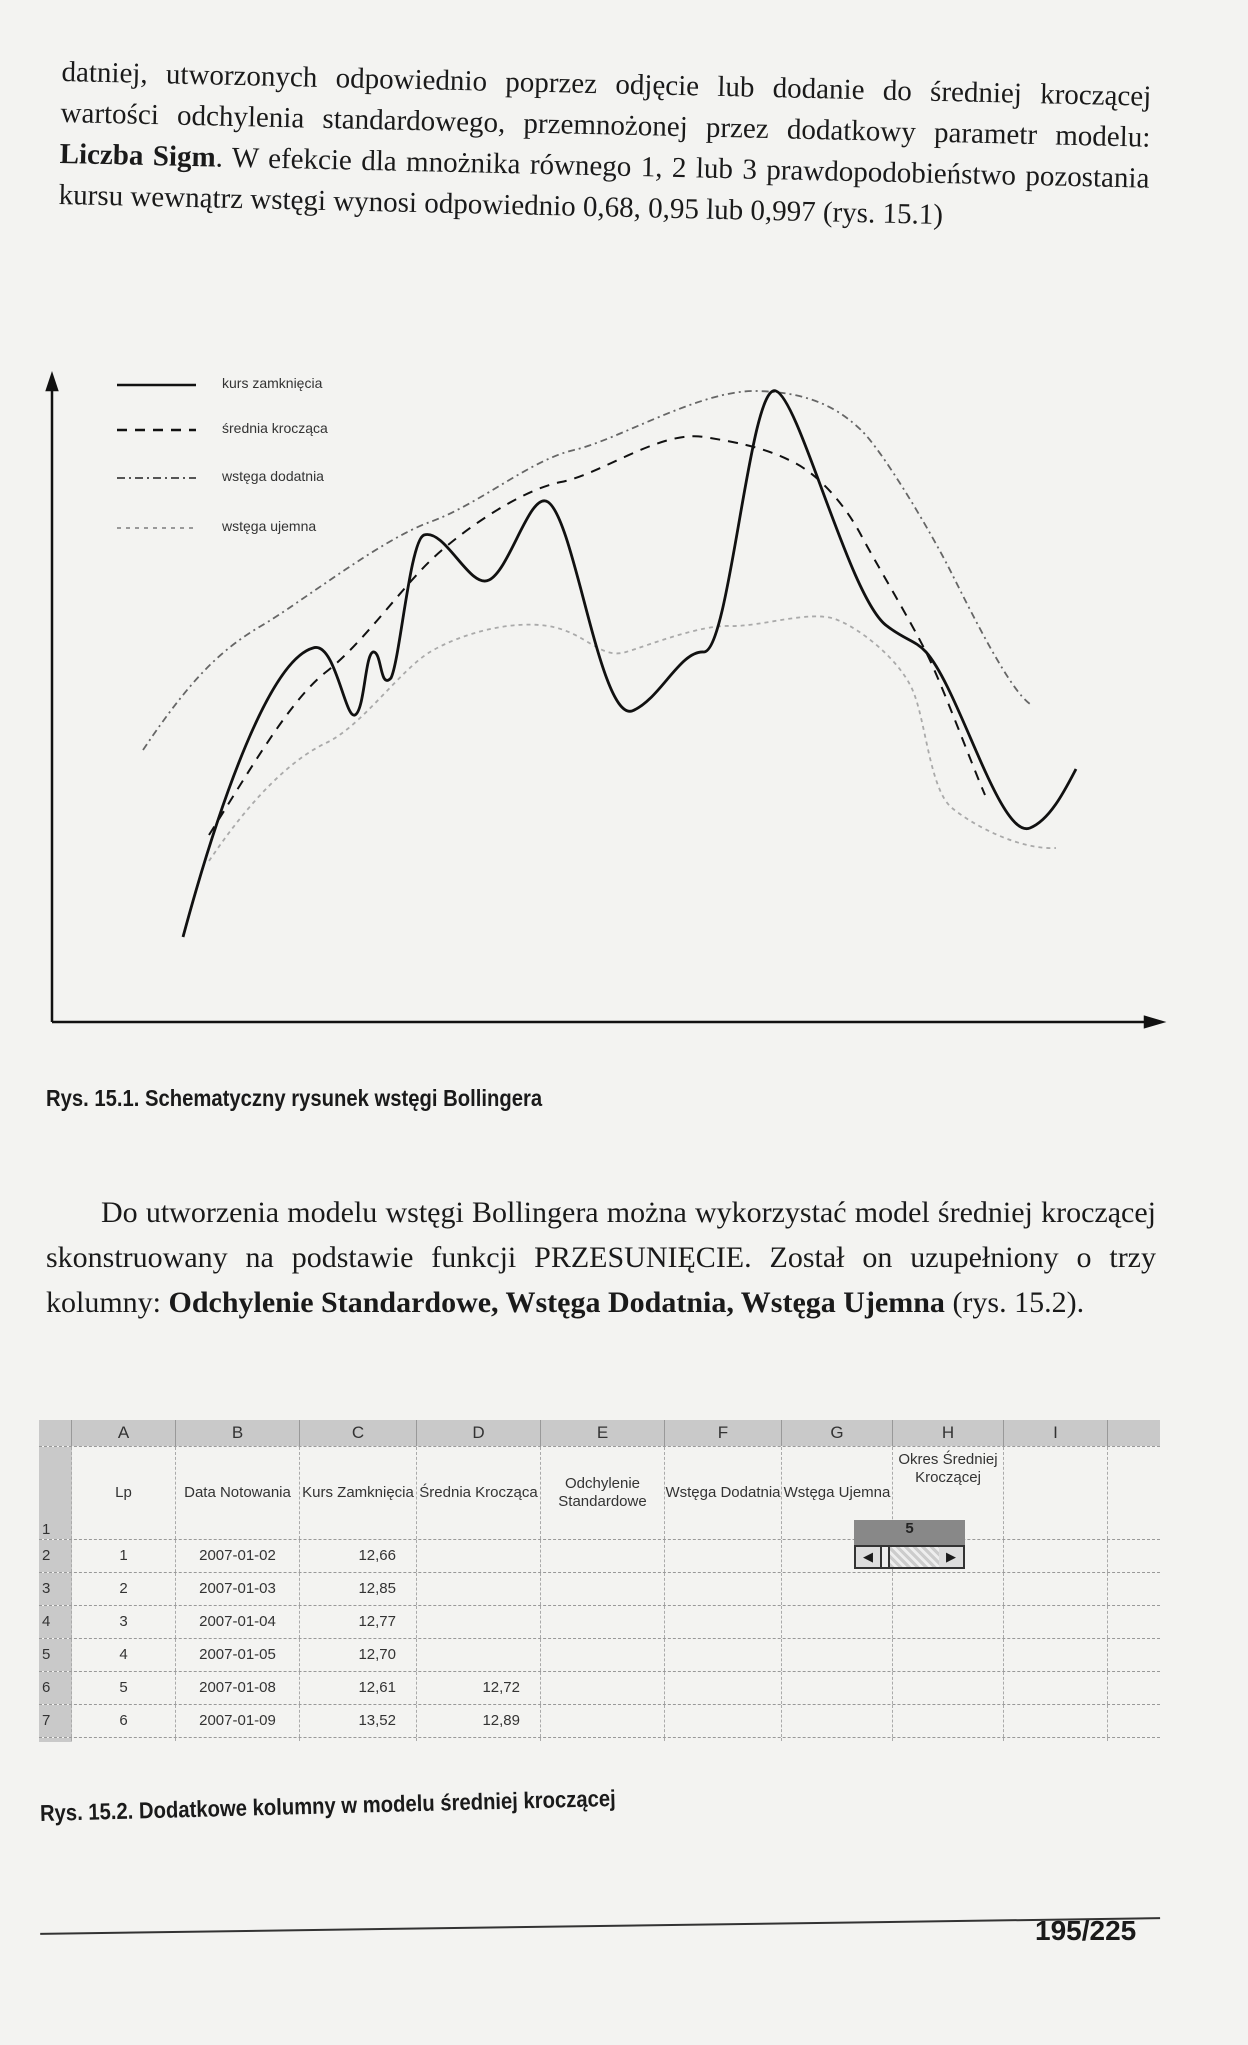 The width and height of the screenshot is (1248, 2045). What do you see at coordinates (951, 1556) in the screenshot?
I see `scroll-right-button: ▶` at bounding box center [951, 1556].